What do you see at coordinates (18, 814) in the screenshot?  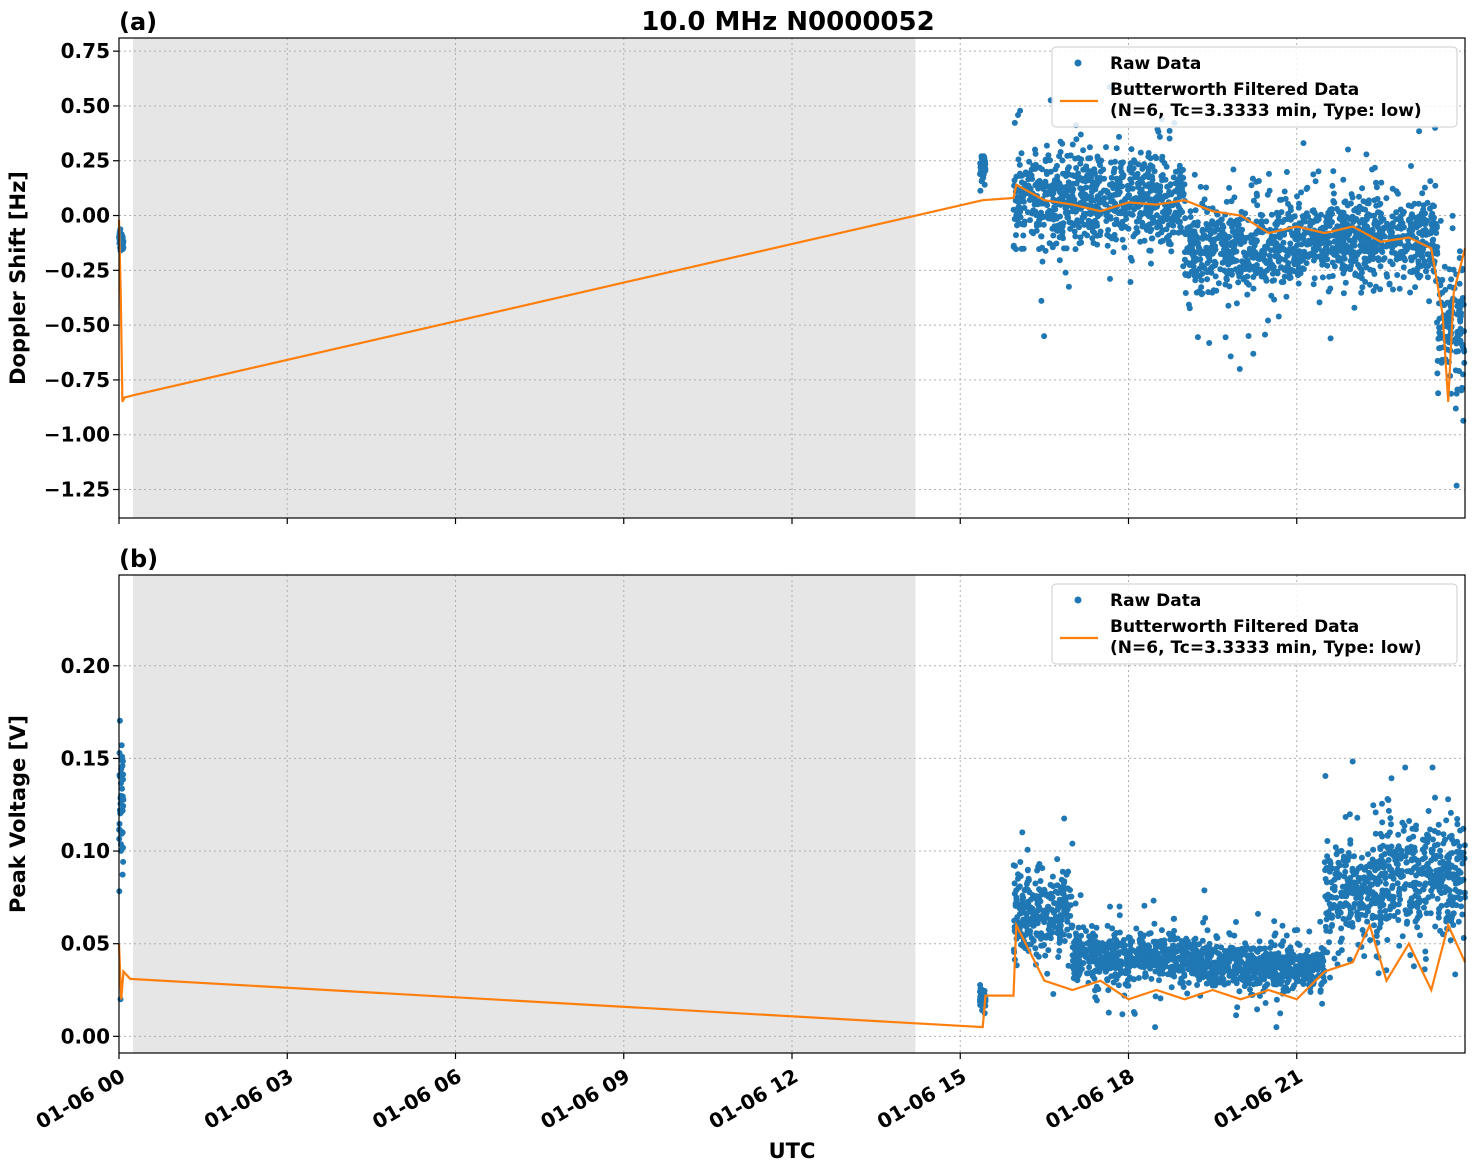 I see `y-axis-label: Peak Voltage [V]` at bounding box center [18, 814].